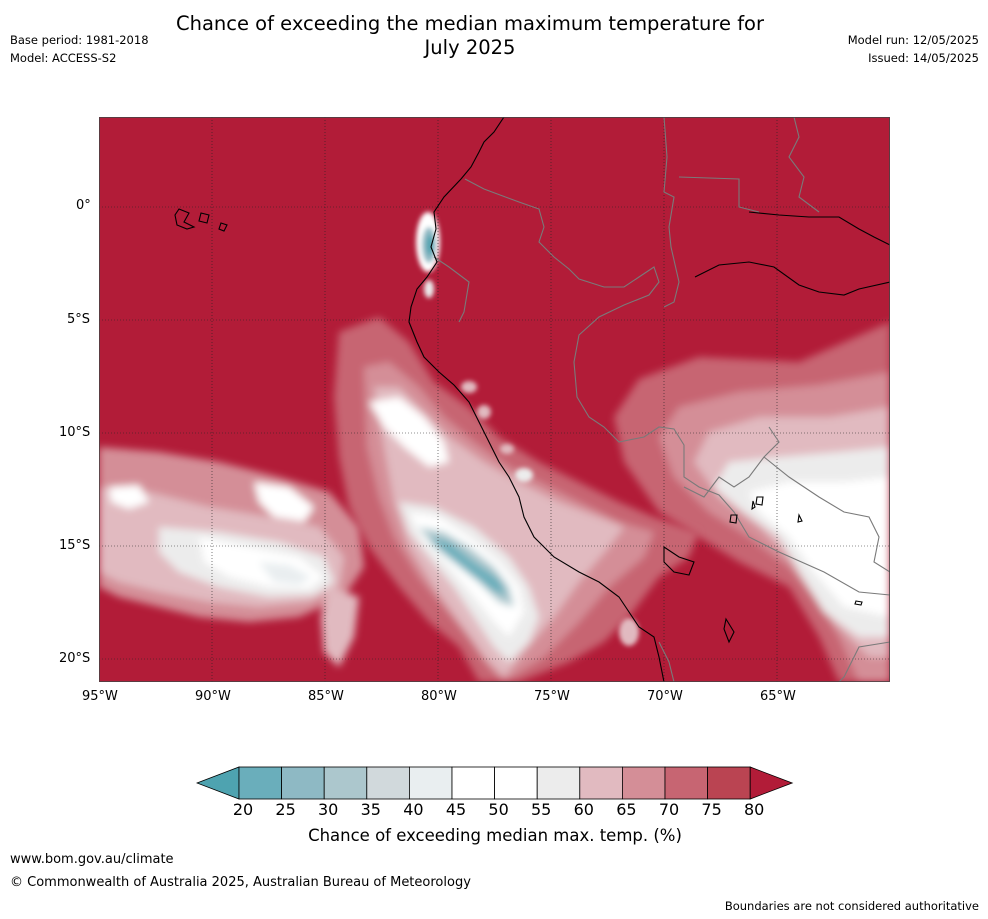 This screenshot has height=919, width=988. I want to click on map-title-line2: July 2025, so click(470, 47).